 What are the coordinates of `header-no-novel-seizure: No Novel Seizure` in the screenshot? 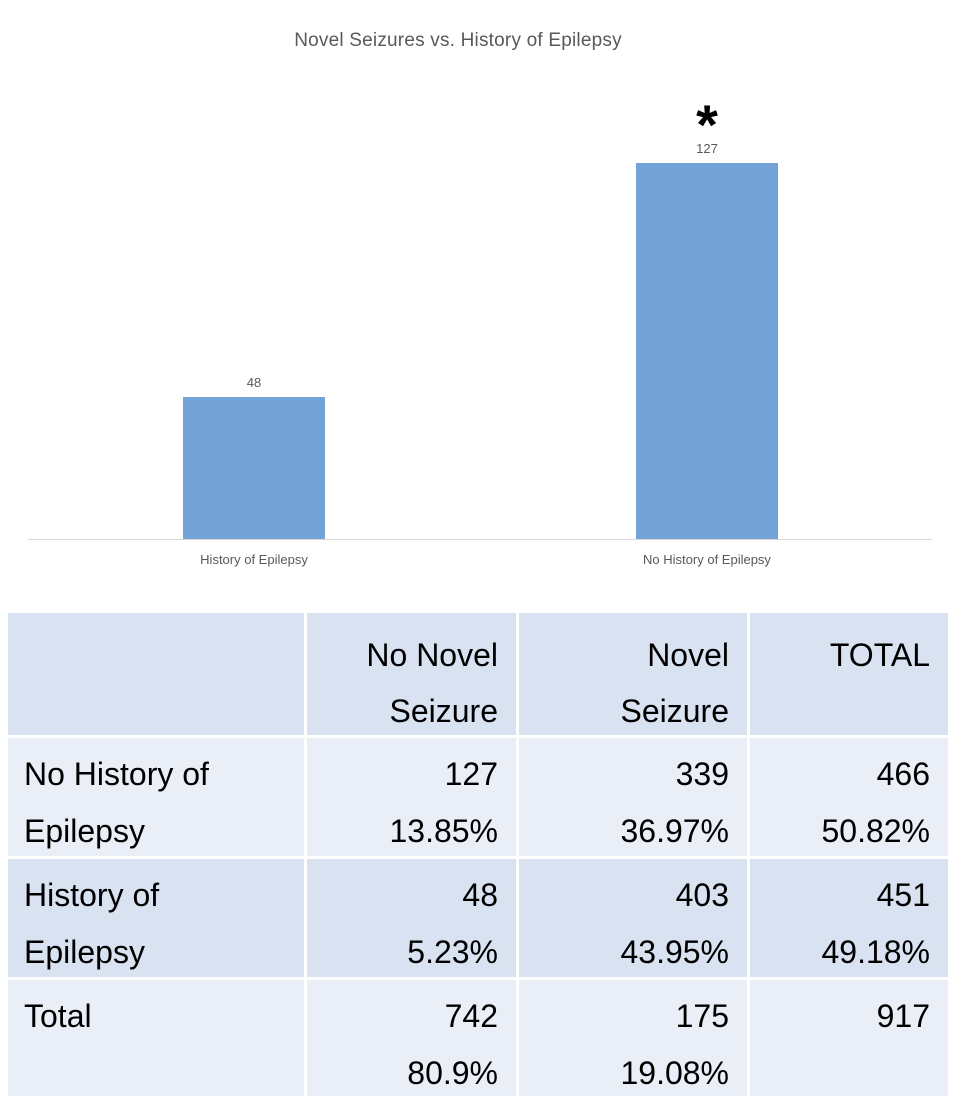 It's located at (411, 674).